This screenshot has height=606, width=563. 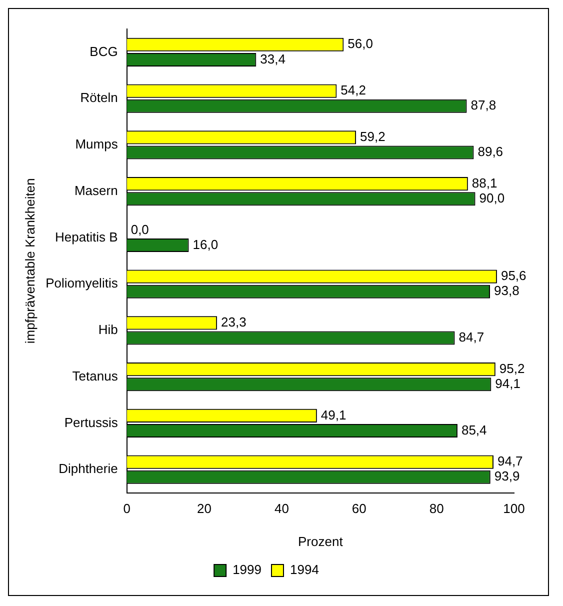 I want to click on legend-label: 1999, so click(x=247, y=570).